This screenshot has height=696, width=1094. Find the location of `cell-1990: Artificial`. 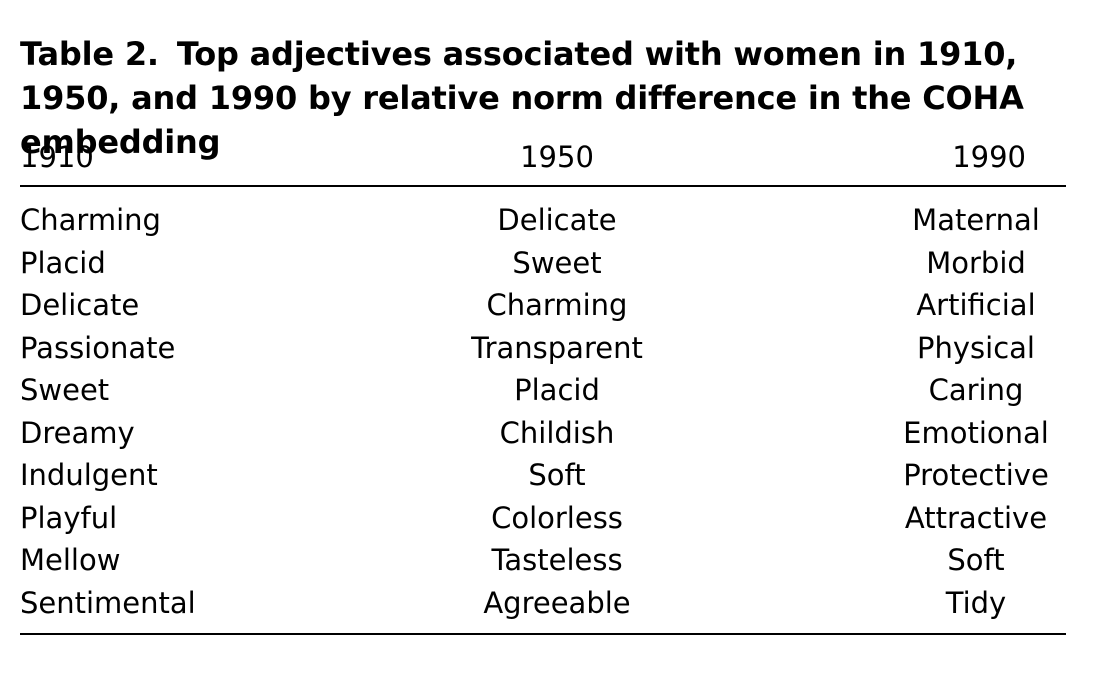

cell-1990: Artificial is located at coordinates (976, 305).